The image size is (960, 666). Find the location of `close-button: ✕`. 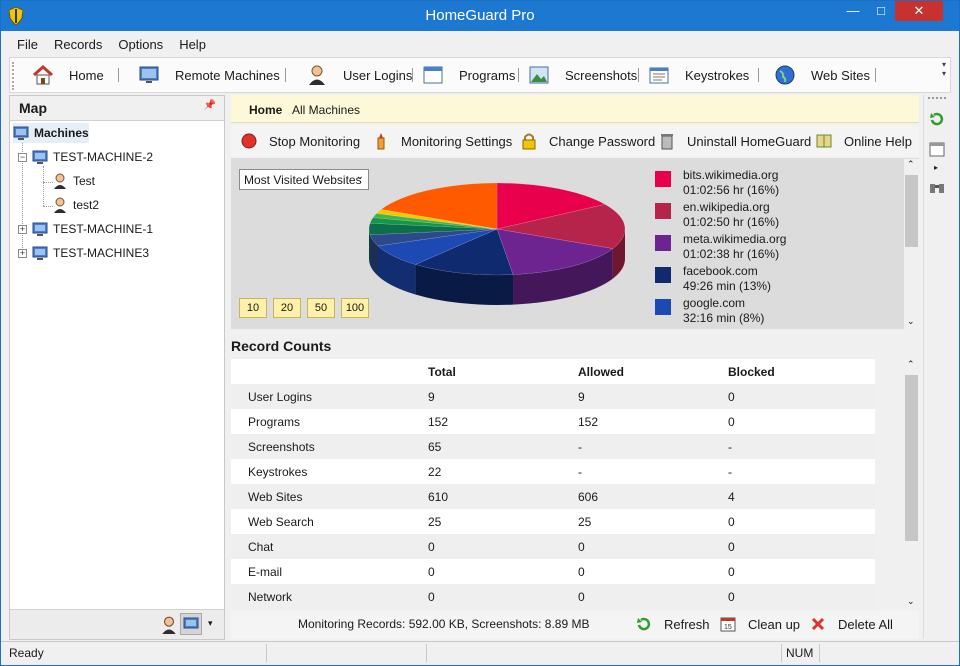

close-button: ✕ is located at coordinates (919, 11).